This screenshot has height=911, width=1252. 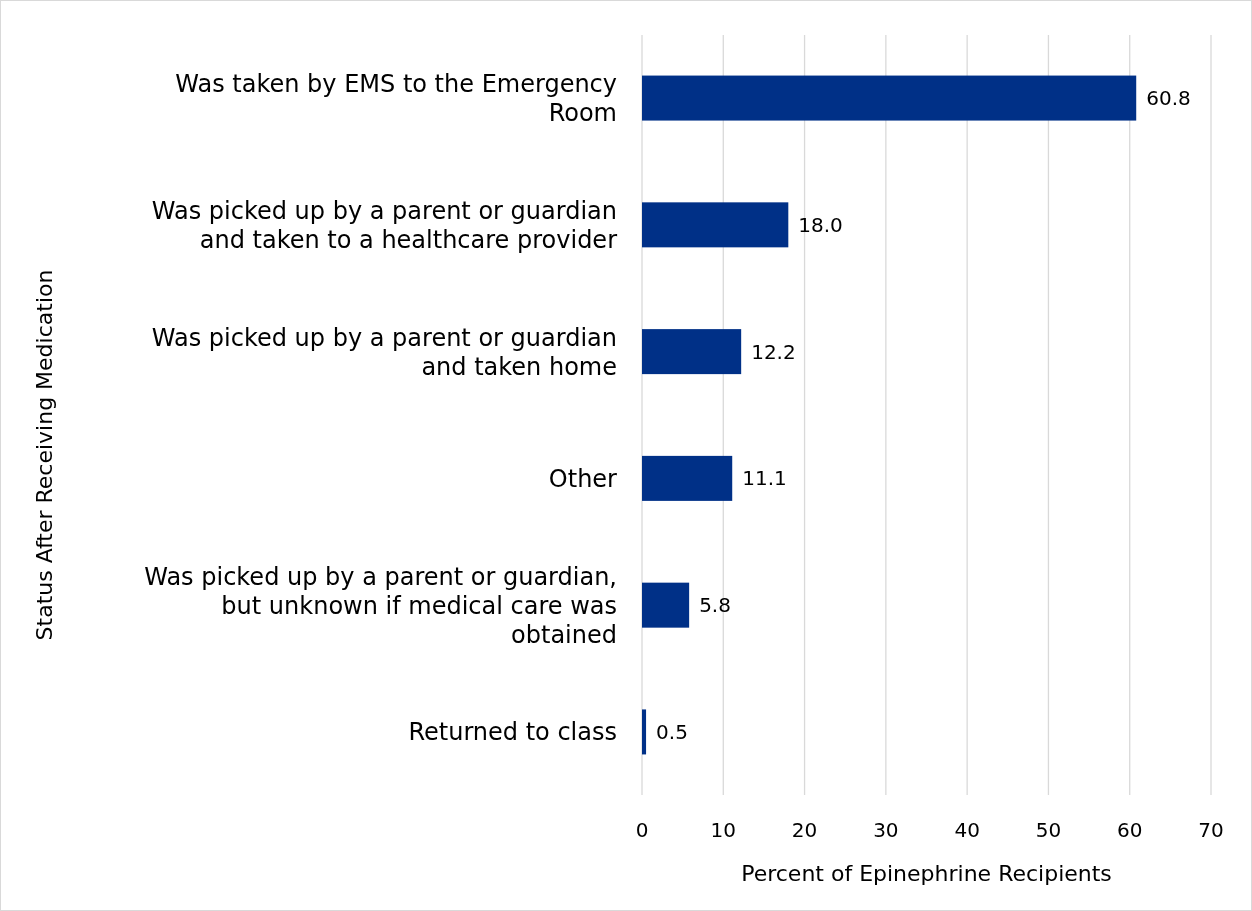 I want to click on y-tick-label: Was taken by EMS to the Emergency Room, so click(x=396, y=98).